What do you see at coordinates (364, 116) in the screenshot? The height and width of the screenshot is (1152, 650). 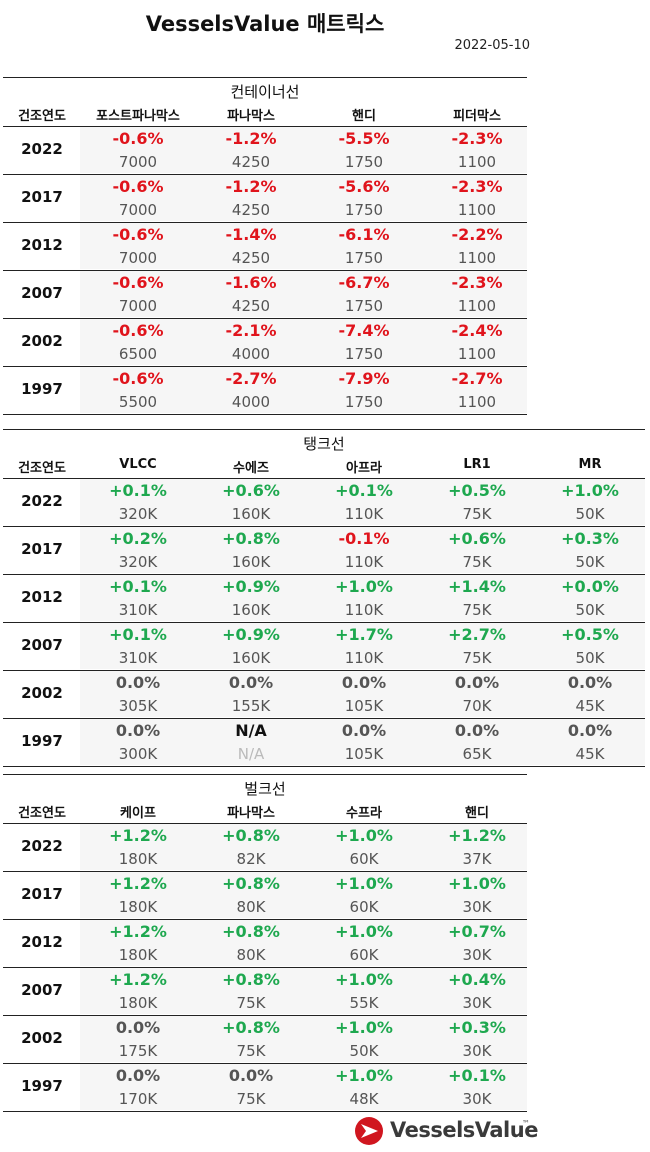 I see `column-header: 핸디` at bounding box center [364, 116].